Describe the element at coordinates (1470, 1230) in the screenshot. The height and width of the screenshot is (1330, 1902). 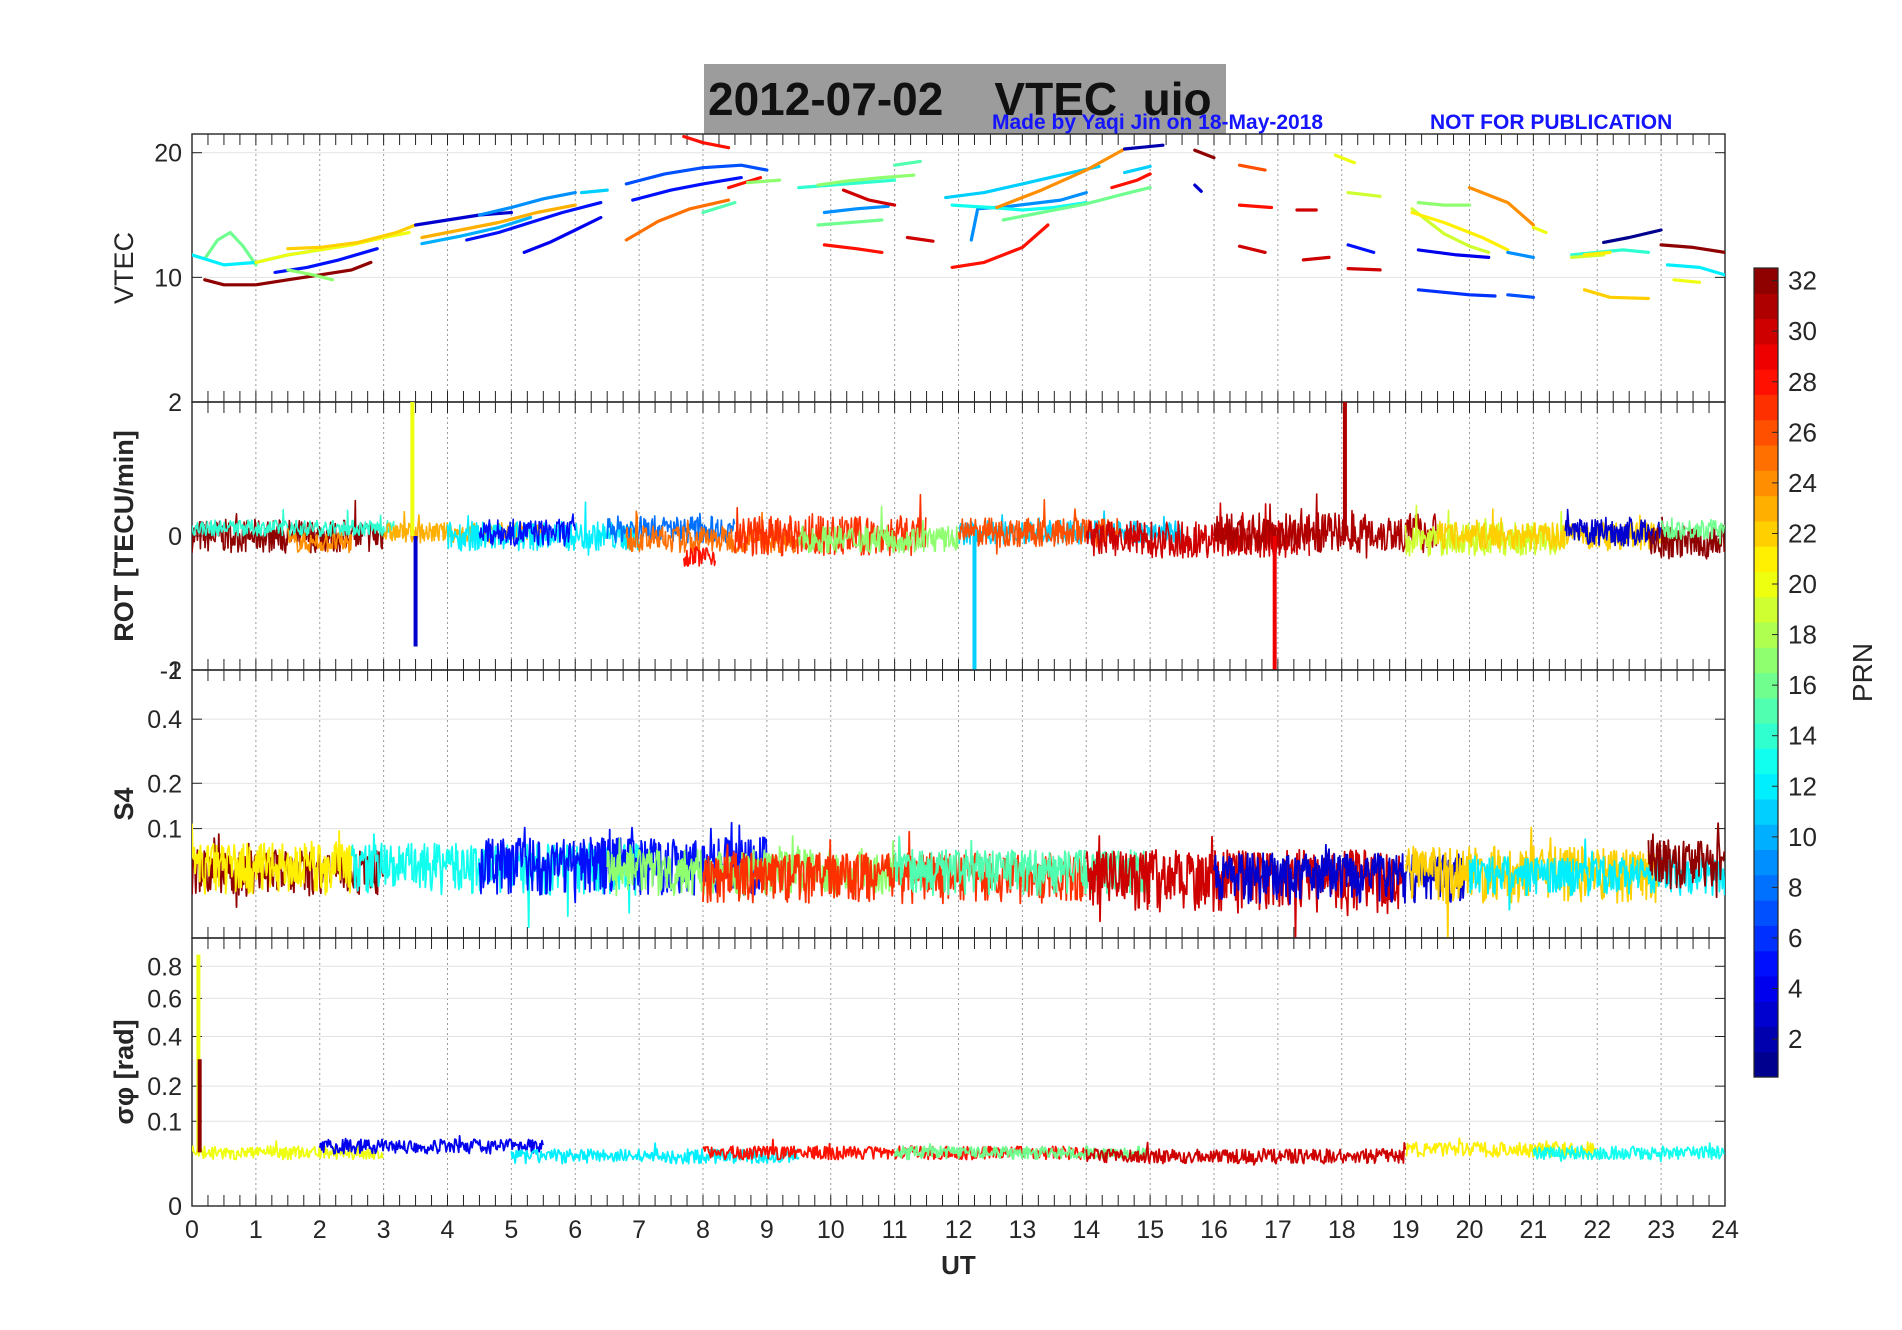
I see `x-tick-label: 20` at that location.